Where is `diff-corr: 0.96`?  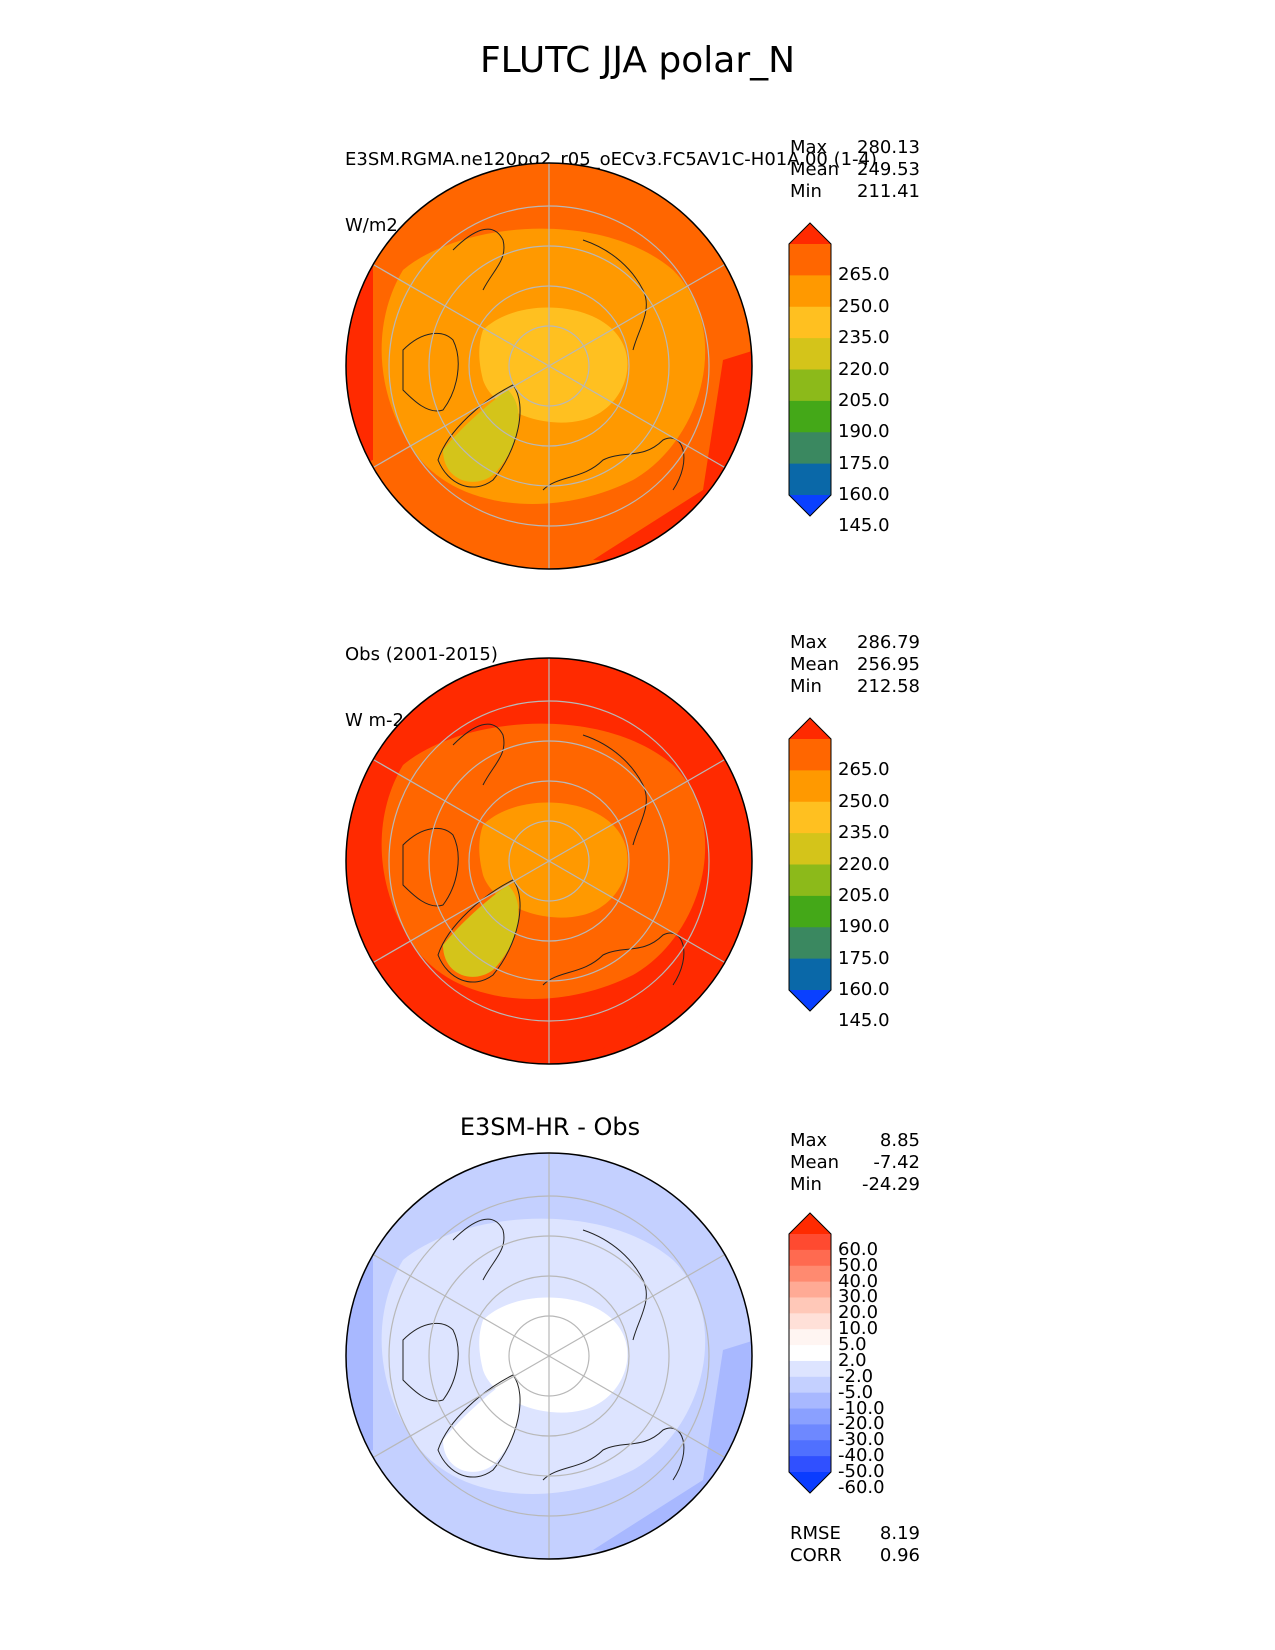 diff-corr: 0.96 is located at coordinates (899, 1555).